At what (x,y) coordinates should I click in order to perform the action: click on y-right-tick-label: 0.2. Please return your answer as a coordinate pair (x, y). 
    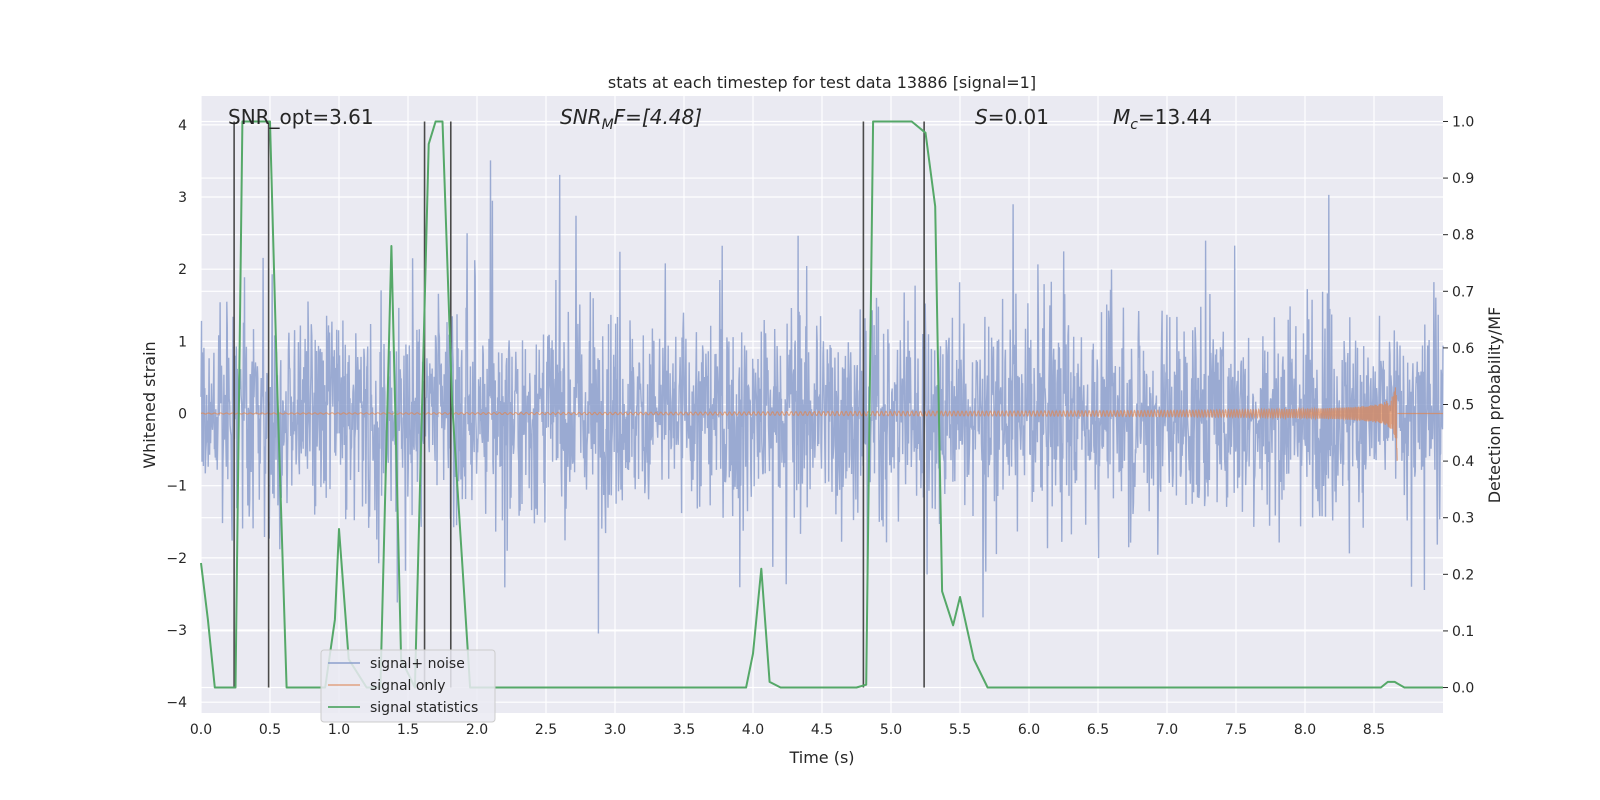
    Looking at the image, I should click on (1463, 575).